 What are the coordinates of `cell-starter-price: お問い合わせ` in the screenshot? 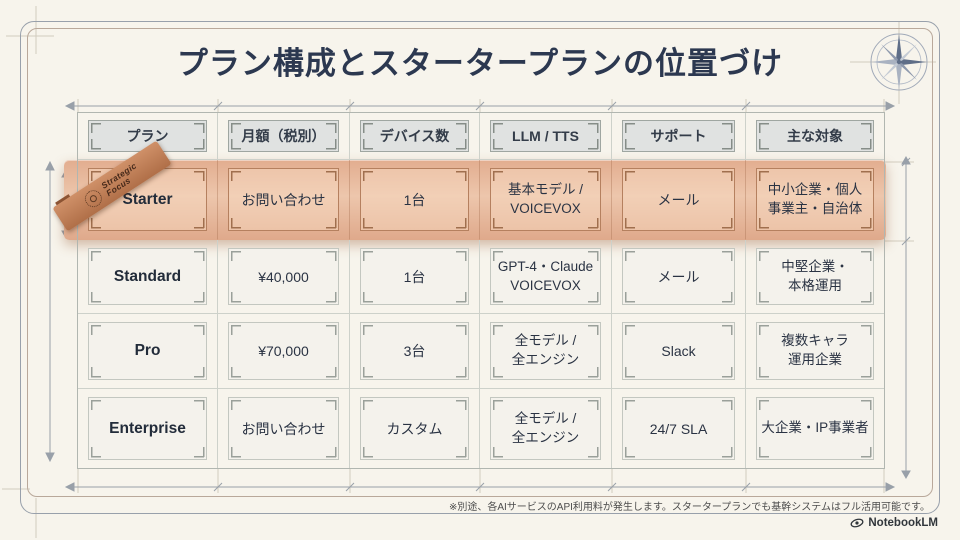 It's located at (284, 200).